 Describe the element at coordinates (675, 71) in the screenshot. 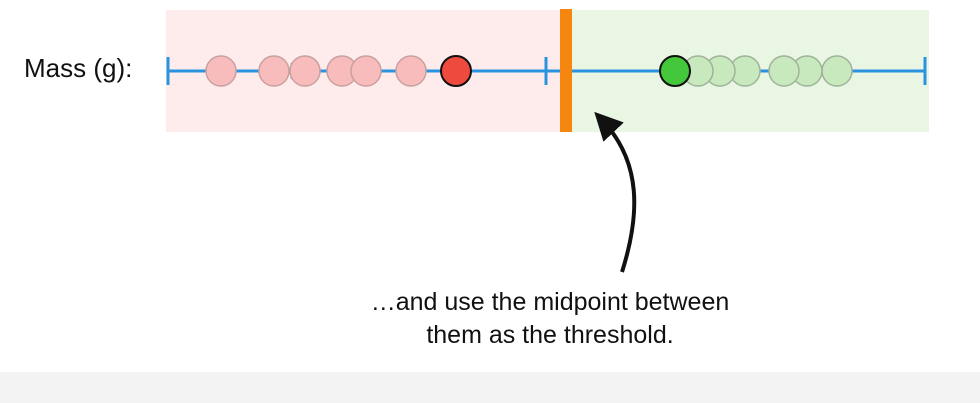

I see `green-observation-nearest` at that location.